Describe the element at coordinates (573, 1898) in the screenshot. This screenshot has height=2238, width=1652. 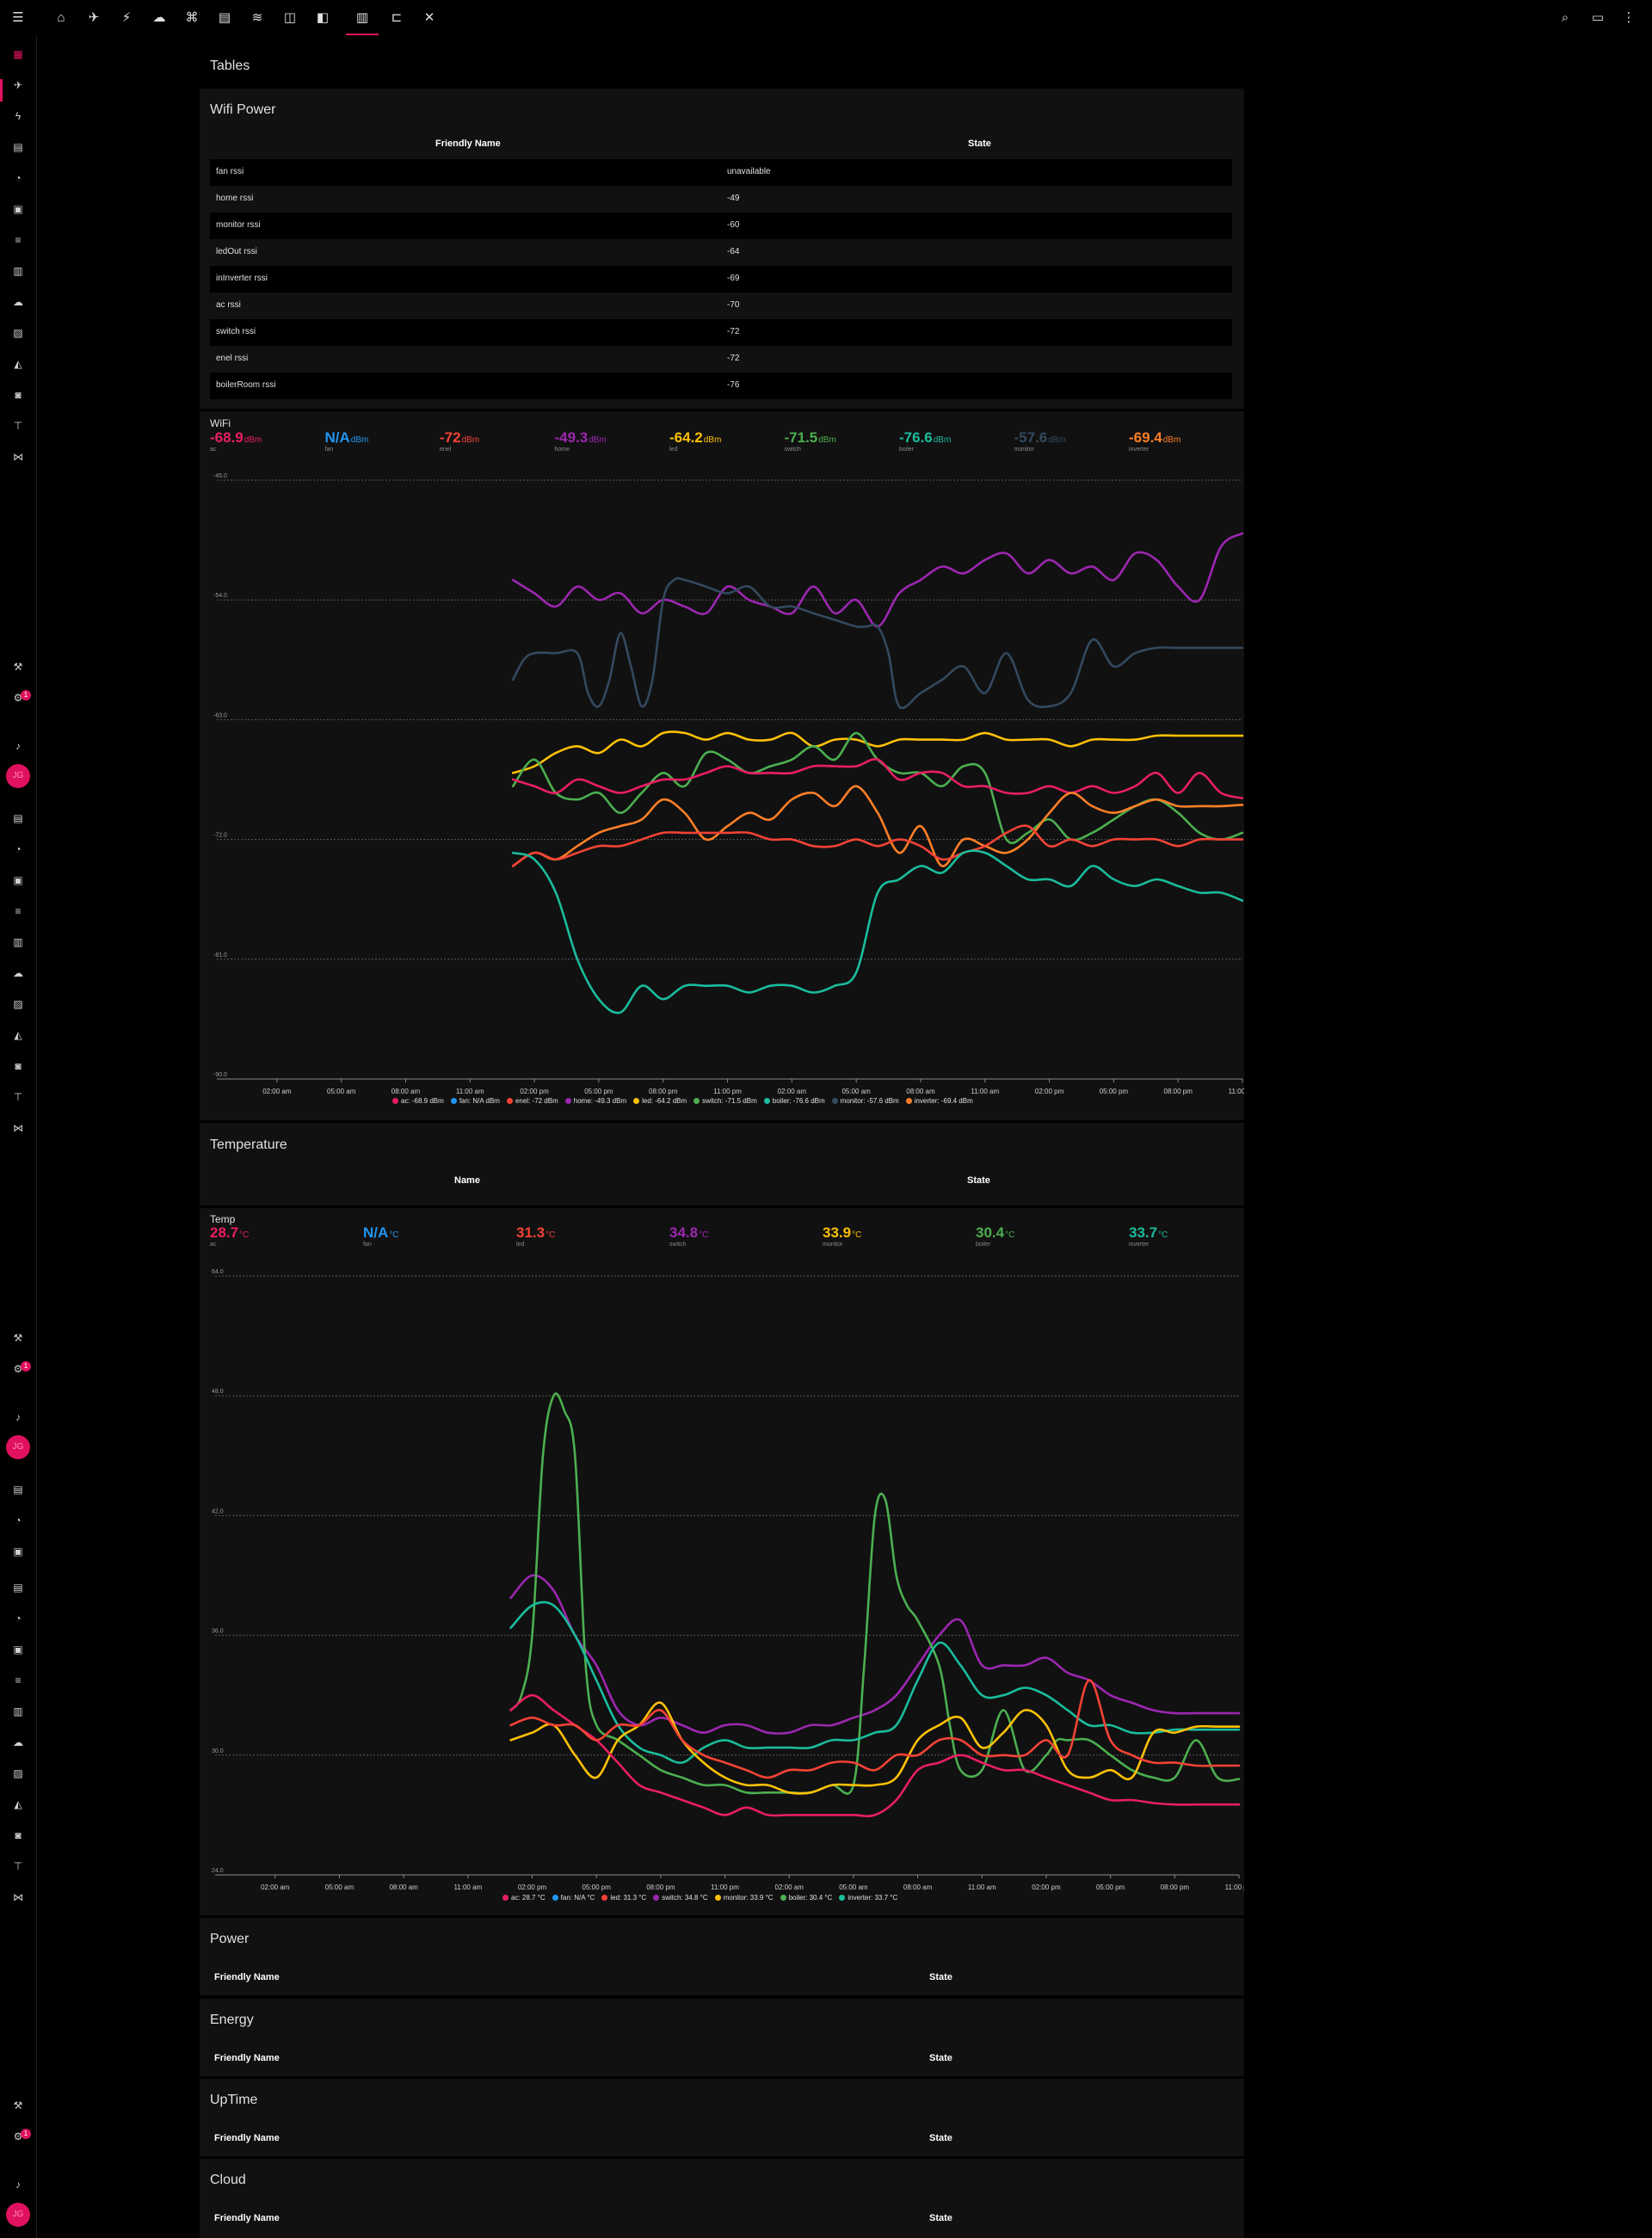
I see `legend-item: fan: N/A °C` at that location.